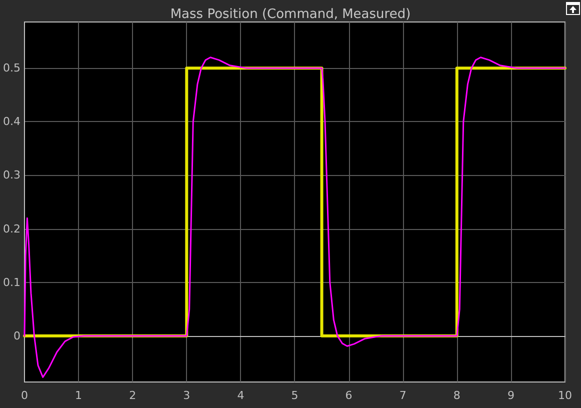 This screenshot has width=581, height=408. What do you see at coordinates (565, 395) in the screenshot?
I see `x-tick-label: 10` at bounding box center [565, 395].